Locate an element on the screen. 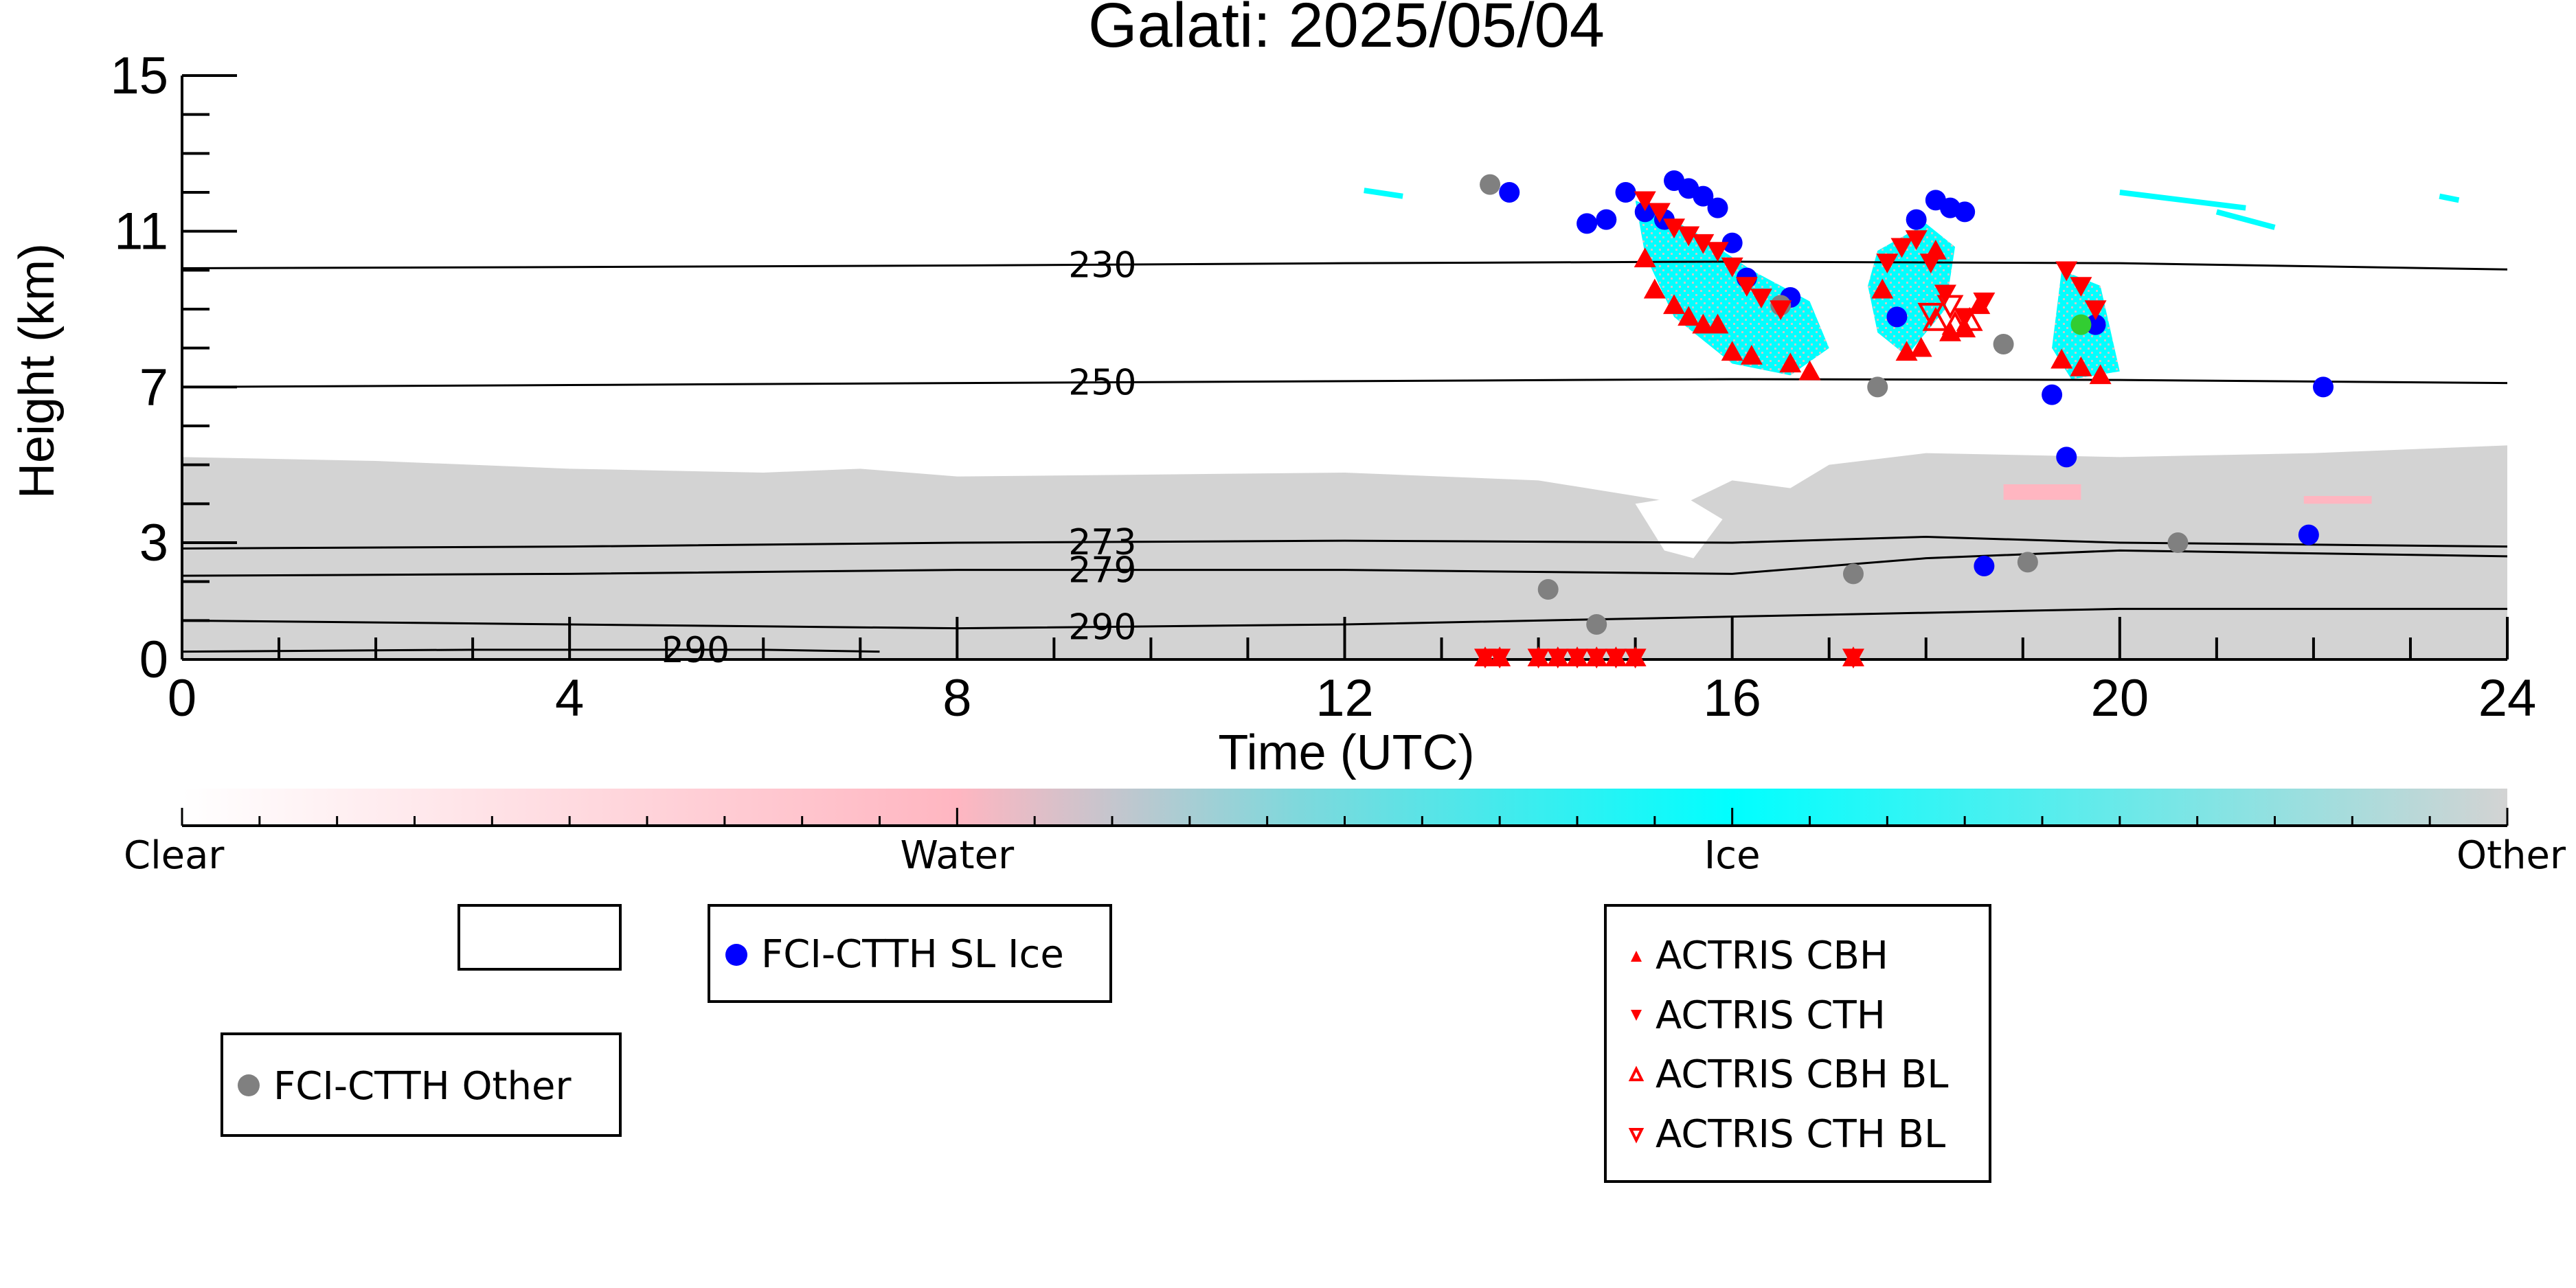 The image size is (2576, 1288). chart-title: Galati: 2025/05/04 is located at coordinates (1346, 30).